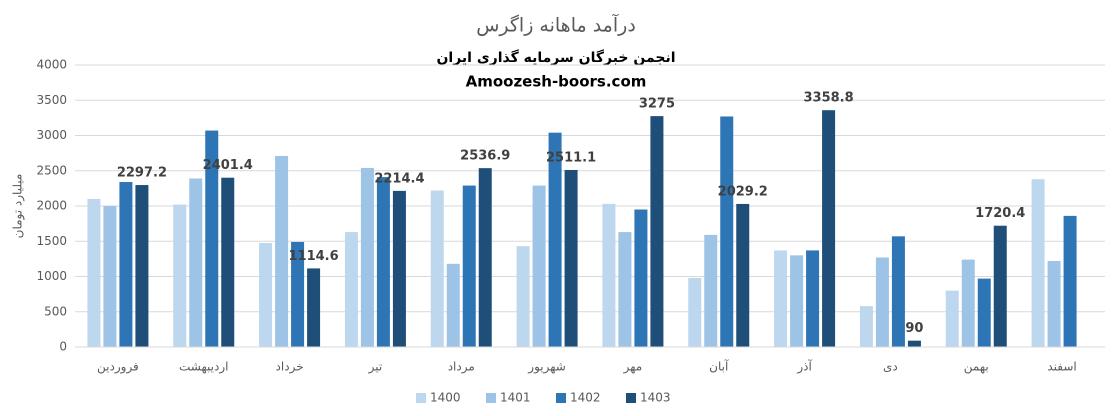  Describe the element at coordinates (63, 347) in the screenshot. I see `y-tick-label: 0` at that location.